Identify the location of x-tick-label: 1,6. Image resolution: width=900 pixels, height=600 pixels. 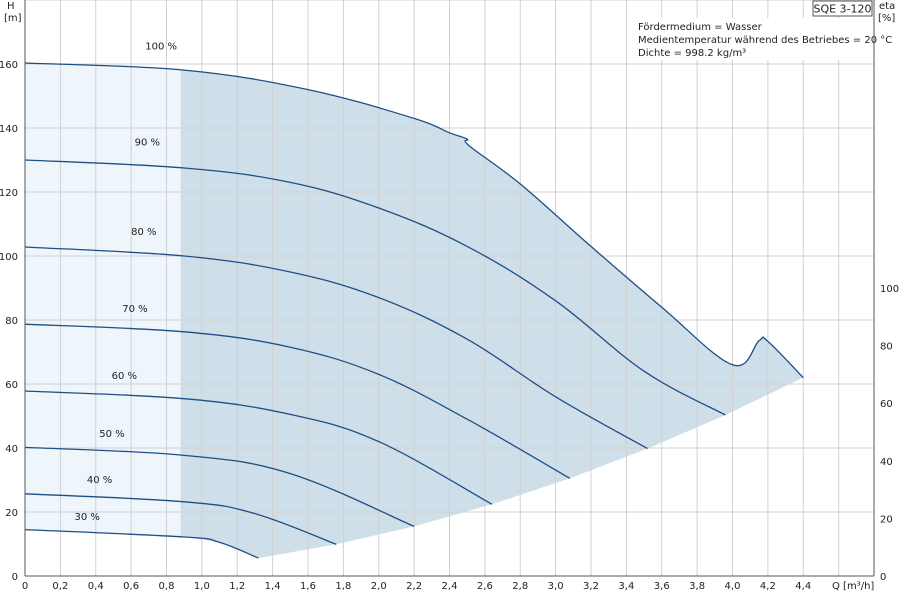
(308, 586).